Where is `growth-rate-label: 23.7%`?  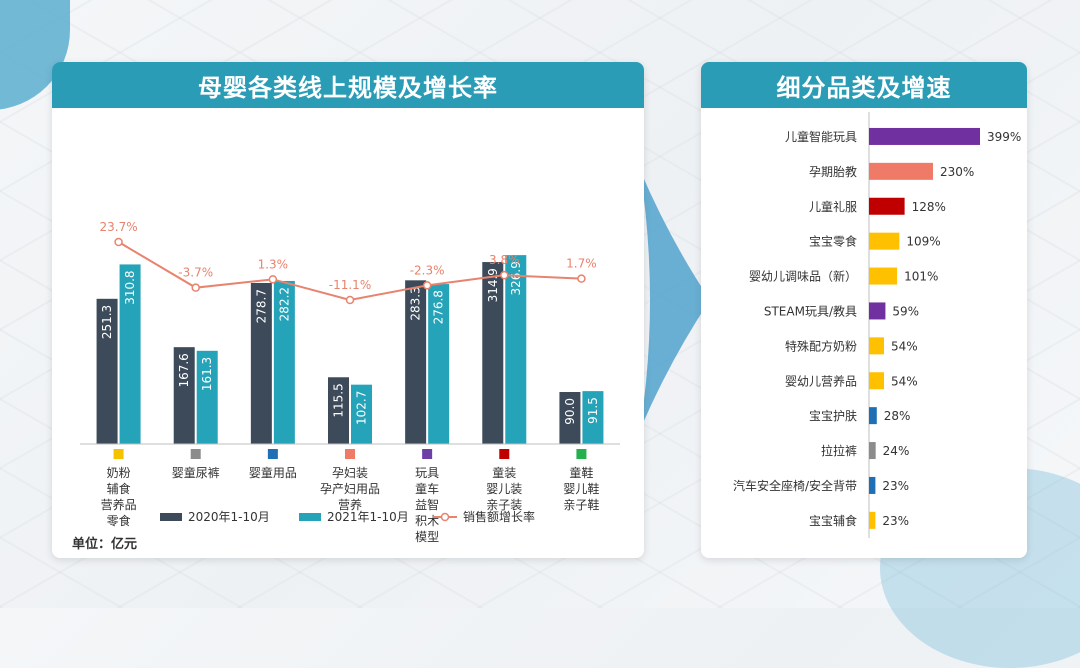
growth-rate-label: 23.7% is located at coordinates (119, 227).